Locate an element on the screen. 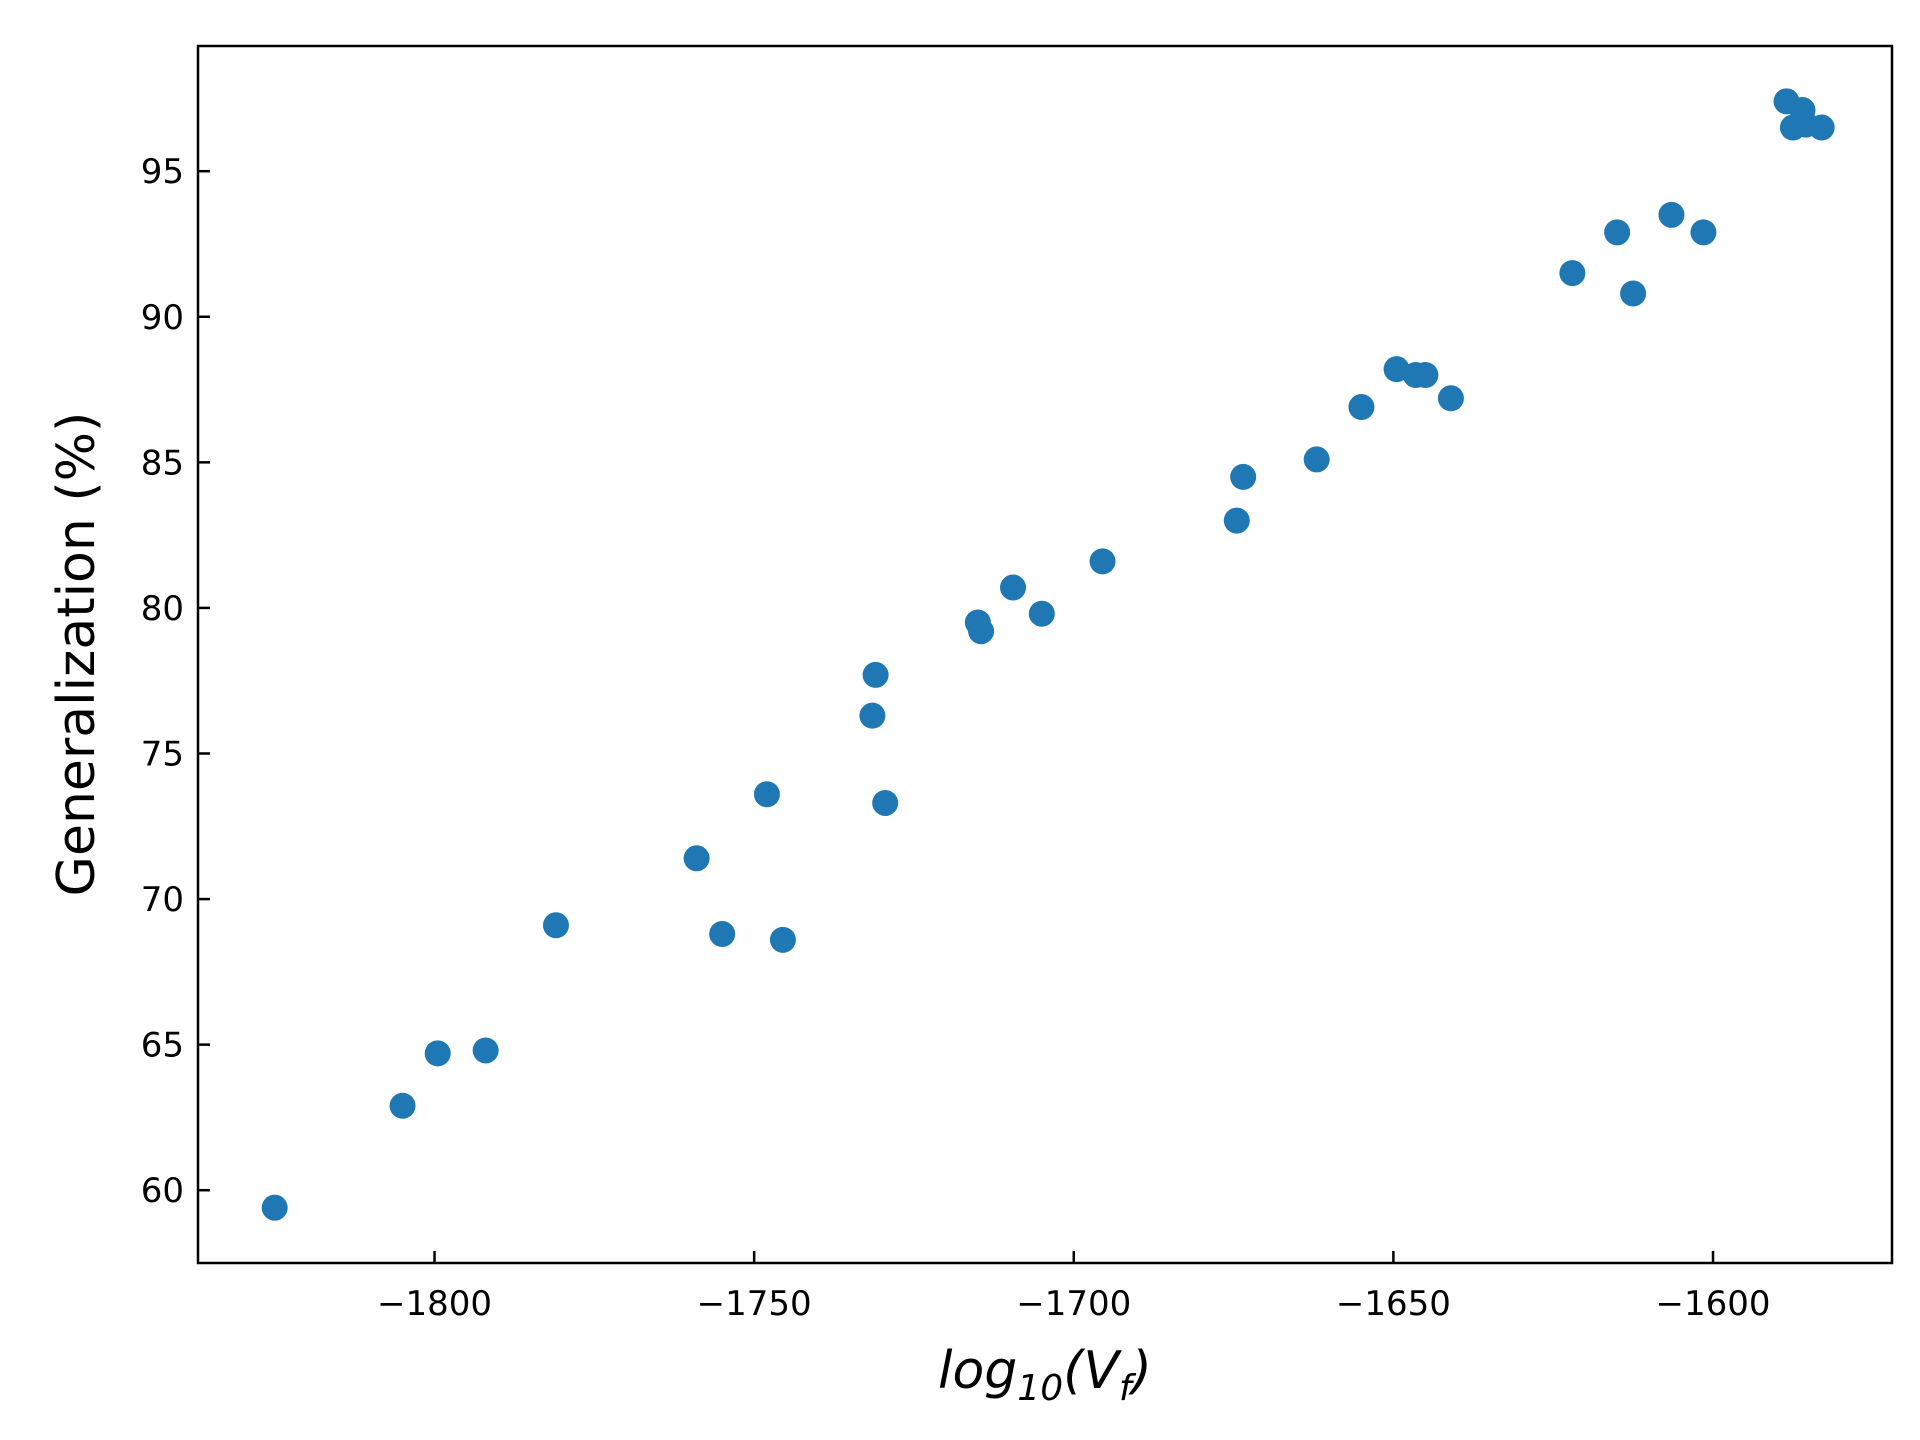 The width and height of the screenshot is (1920, 1440). x-axis: −1800 −1750 −1700 −1650 −1600 is located at coordinates (1074, 1287).